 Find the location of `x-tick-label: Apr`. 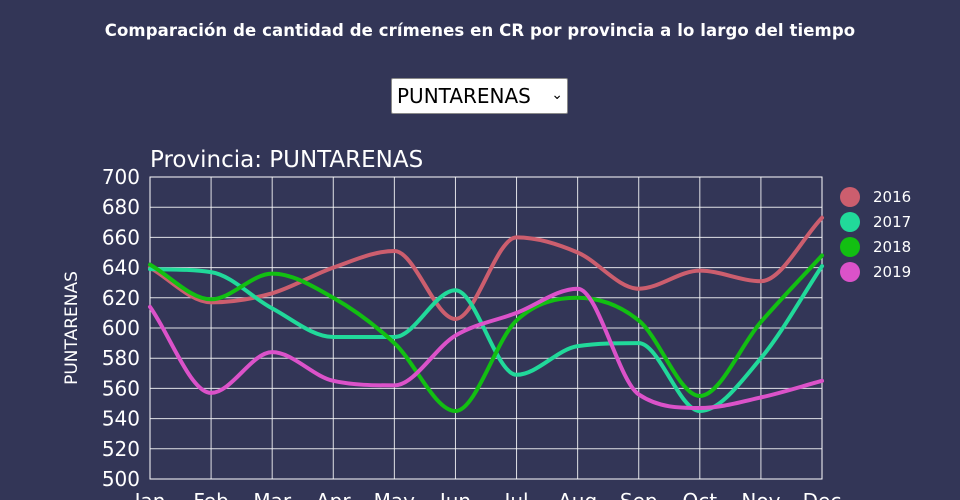

x-tick-label: Apr is located at coordinates (333, 494).